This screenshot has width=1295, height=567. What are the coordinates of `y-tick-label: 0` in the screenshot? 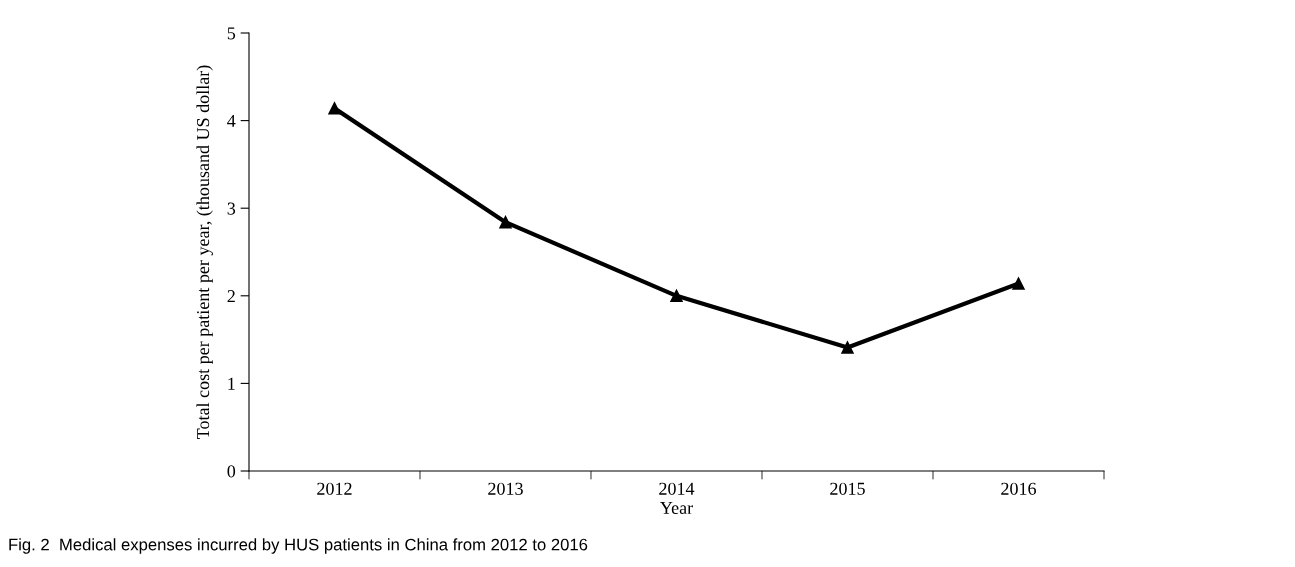 It's located at (231, 471).